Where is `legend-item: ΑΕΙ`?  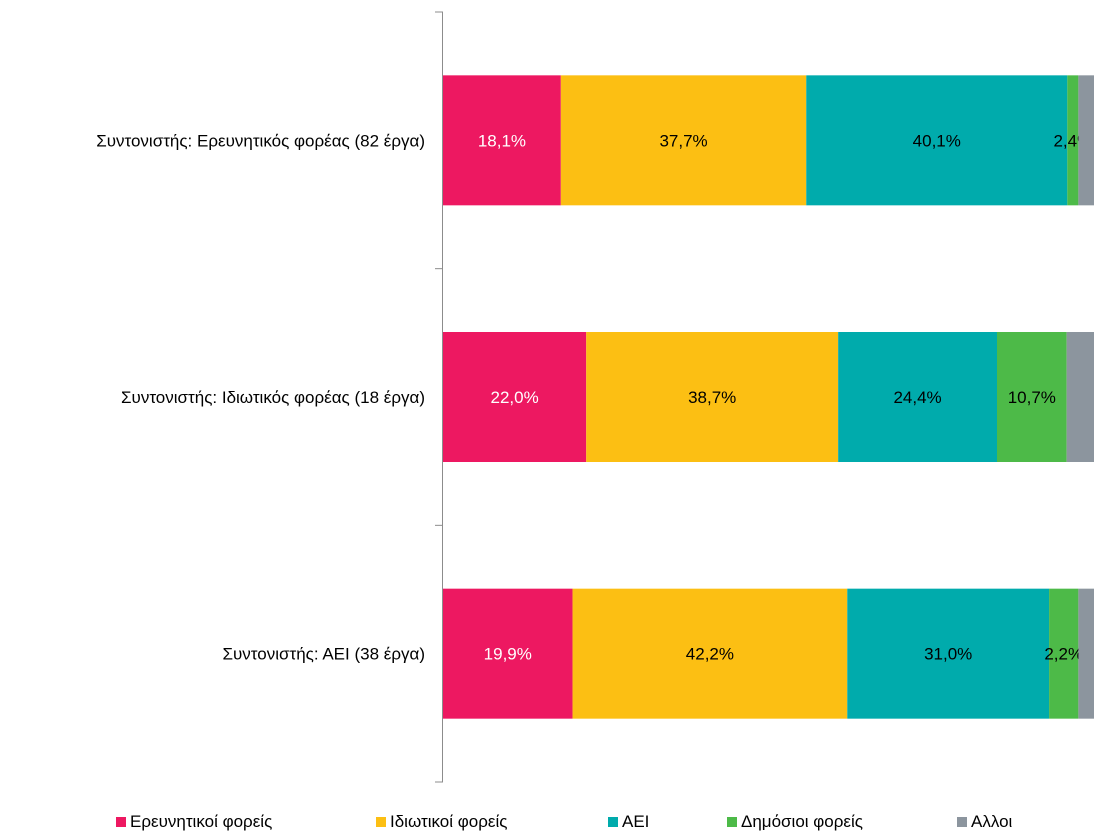 legend-item: ΑΕΙ is located at coordinates (628, 822).